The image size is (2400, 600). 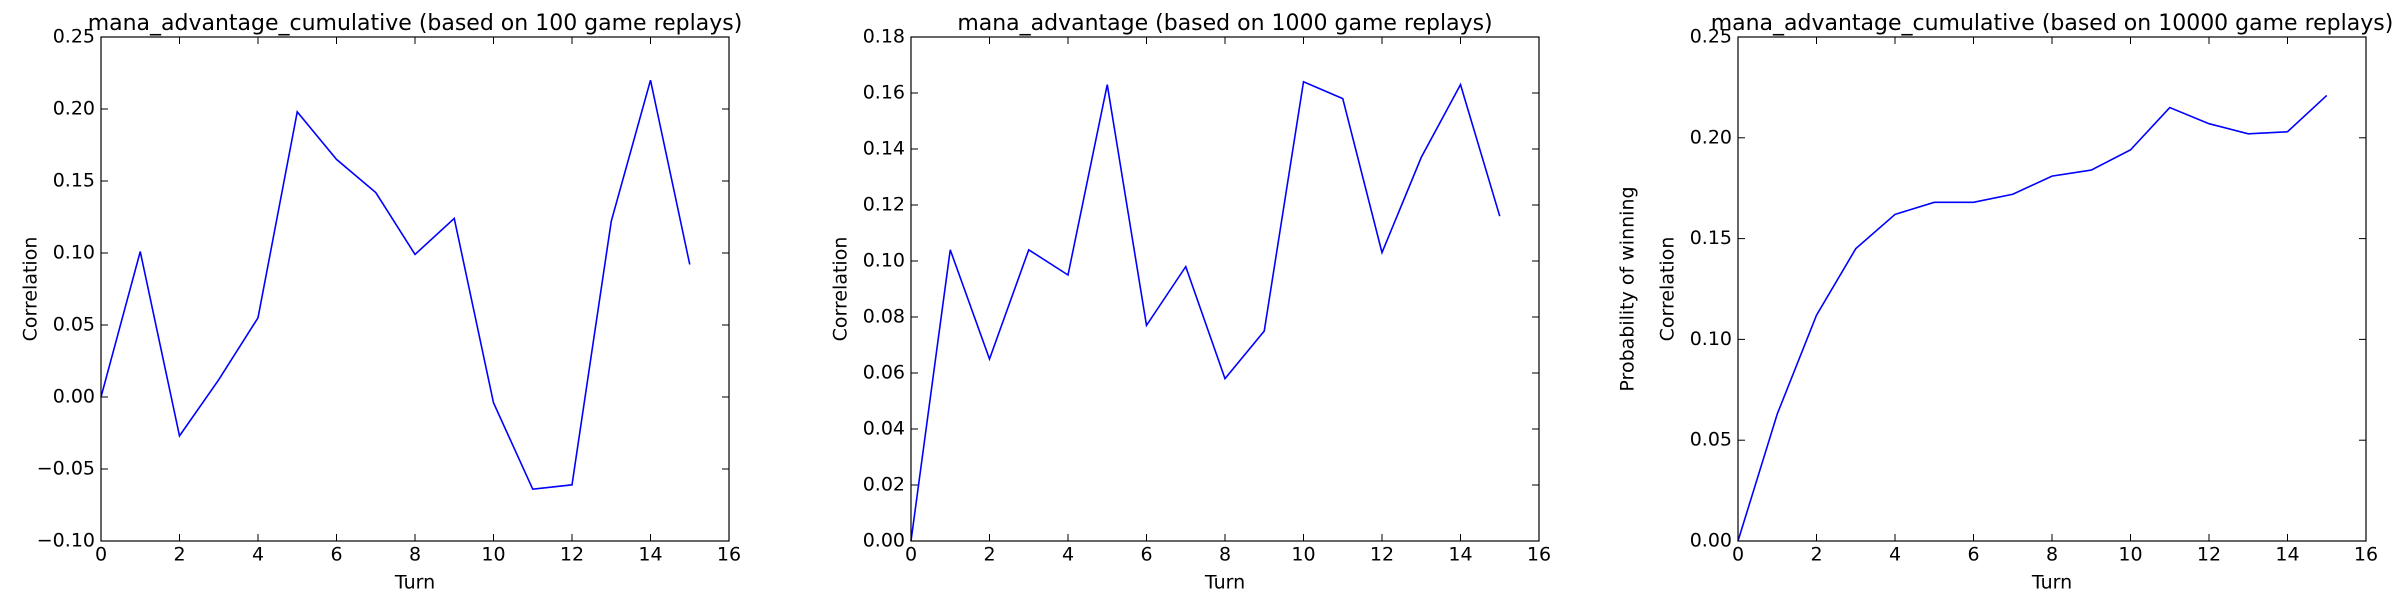 What do you see at coordinates (884, 149) in the screenshot?
I see `y-tick-label: 0.14` at bounding box center [884, 149].